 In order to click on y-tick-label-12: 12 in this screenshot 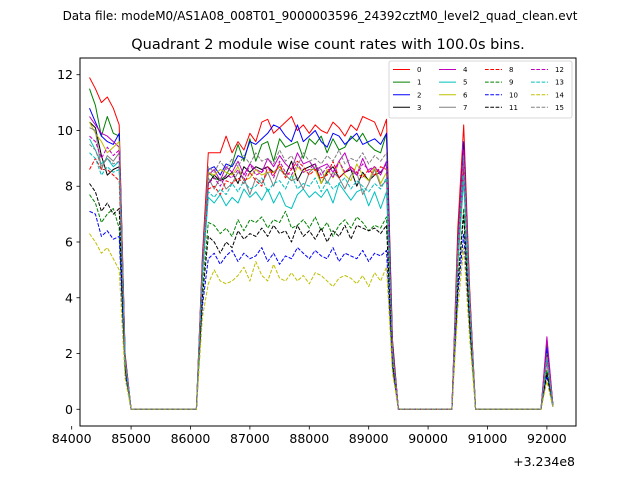, I will do `click(65, 74)`.